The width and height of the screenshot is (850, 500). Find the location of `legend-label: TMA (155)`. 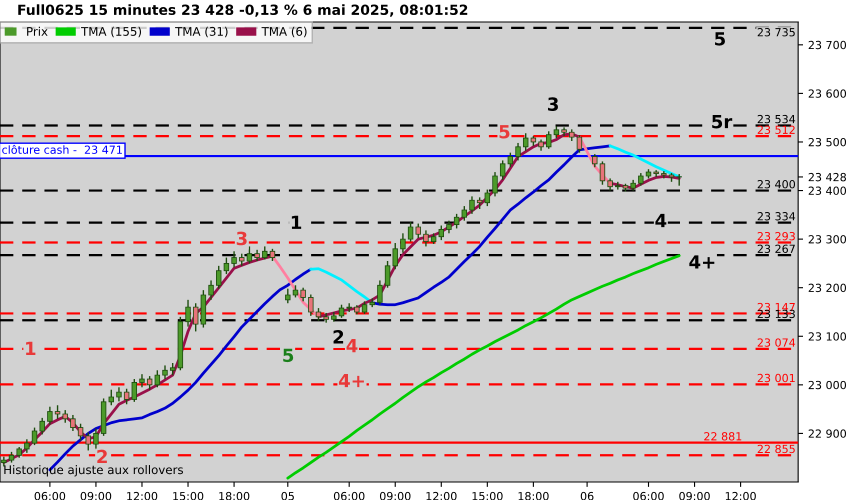

legend-label: TMA (155) is located at coordinates (111, 32).